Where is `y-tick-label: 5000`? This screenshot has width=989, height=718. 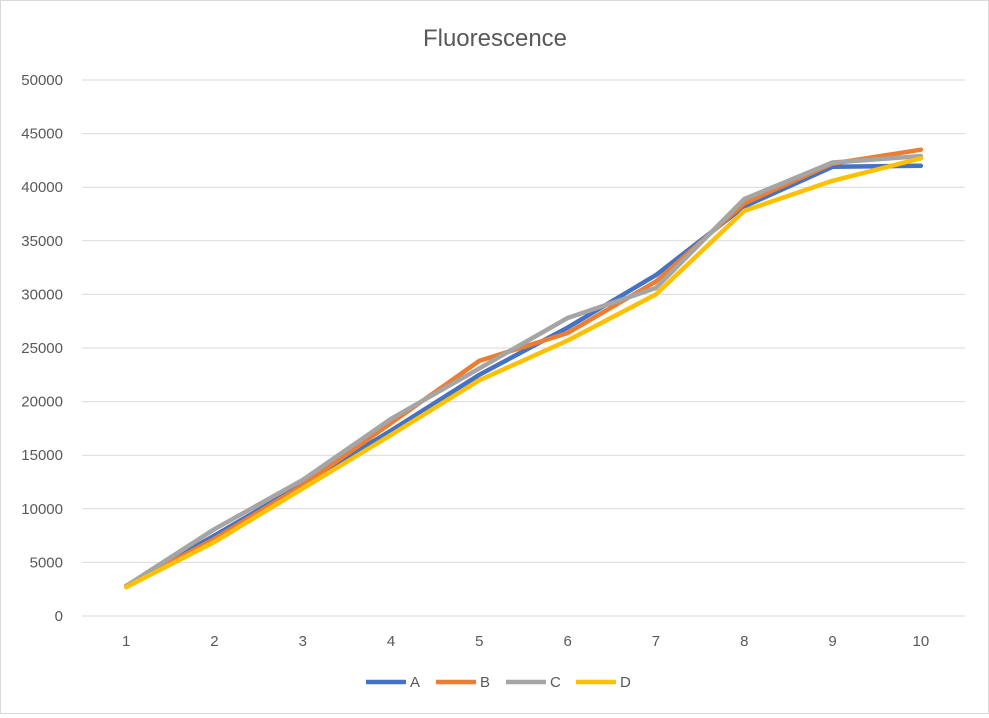
y-tick-label: 5000 is located at coordinates (46, 562).